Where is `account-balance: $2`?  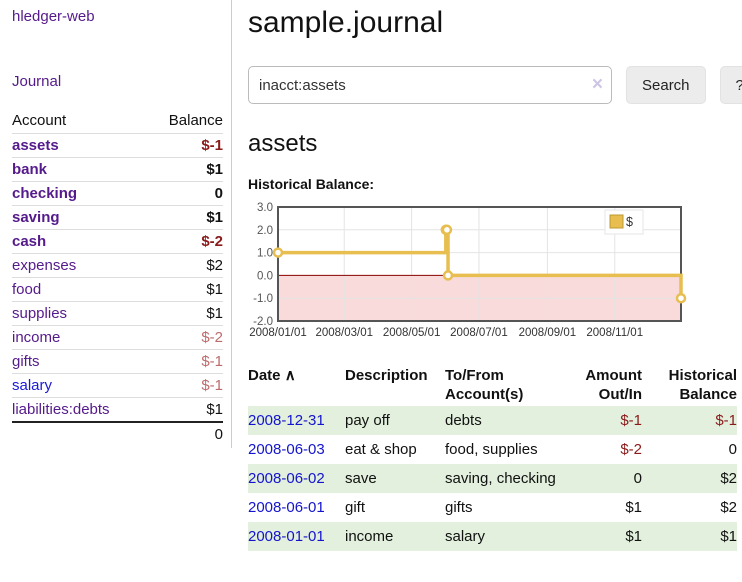
account-balance: $2 is located at coordinates (185, 265).